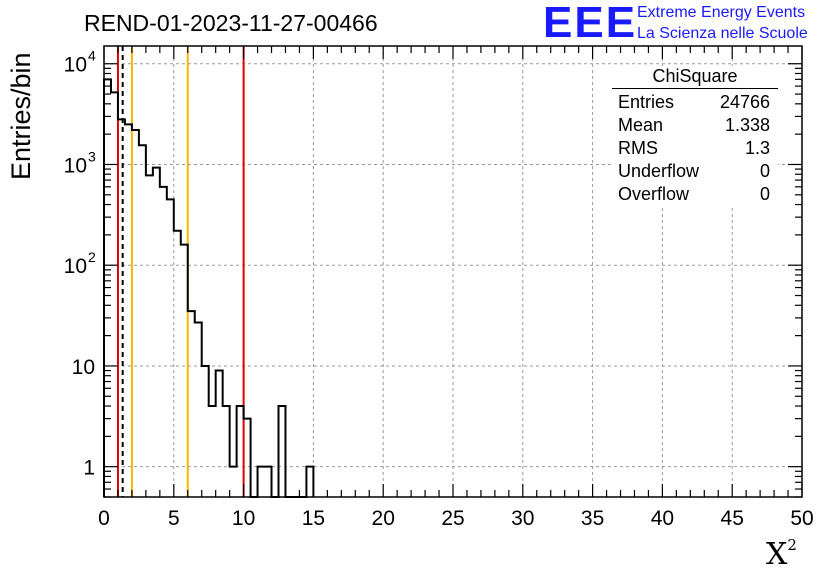 The width and height of the screenshot is (836, 572). I want to click on x-tick-label: 15, so click(313, 518).